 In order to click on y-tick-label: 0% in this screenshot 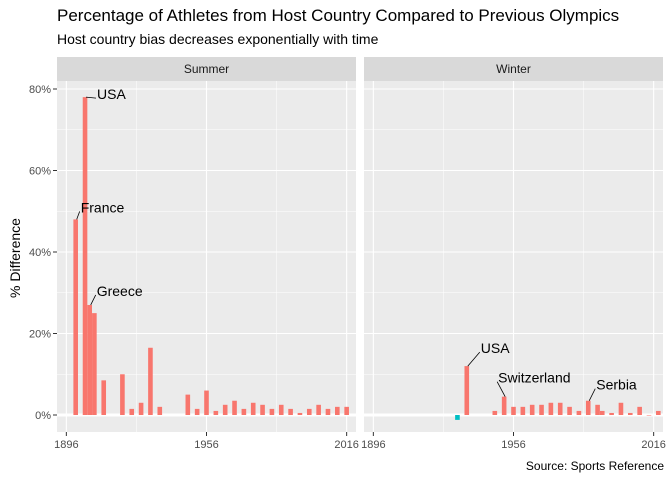, I will do `click(43, 416)`.